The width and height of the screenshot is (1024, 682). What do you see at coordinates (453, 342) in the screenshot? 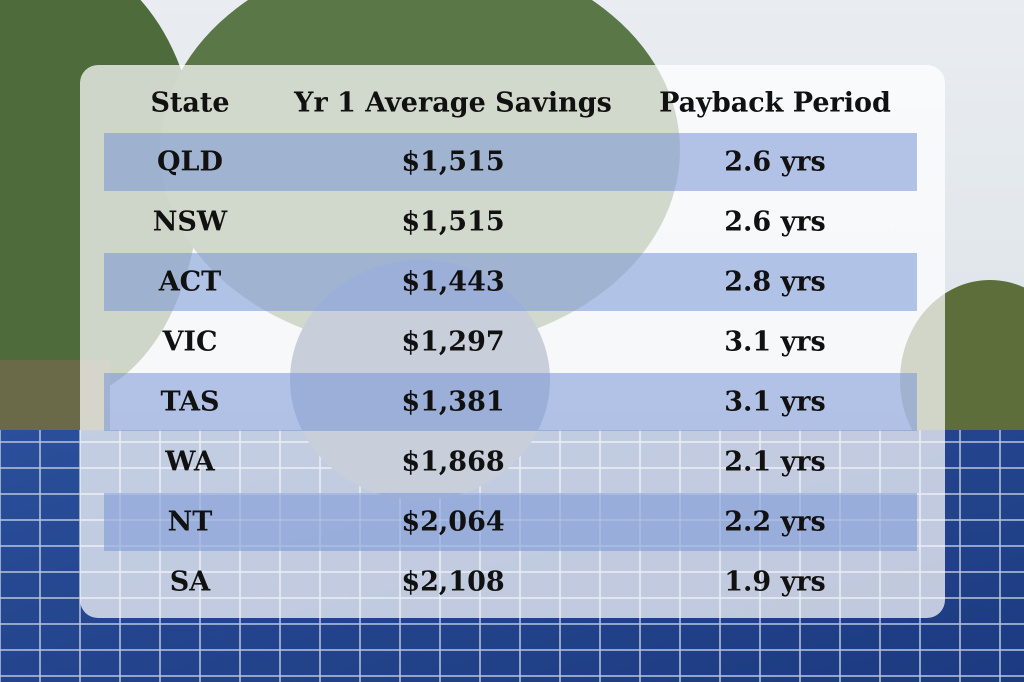
I see `savings-cell: $1,297` at bounding box center [453, 342].